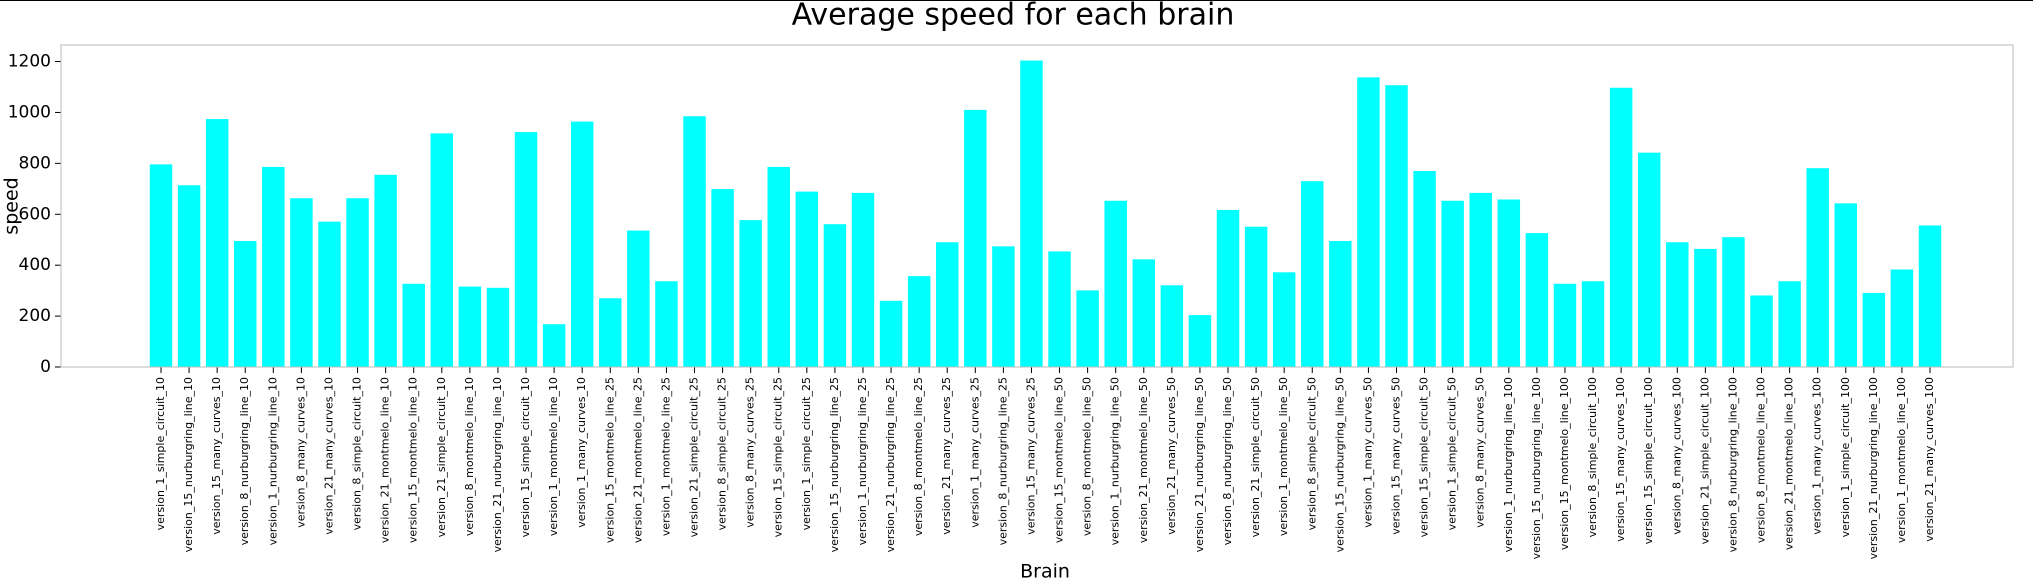 Image resolution: width=2033 pixels, height=583 pixels. Describe the element at coordinates (1676, 456) in the screenshot. I see `x-tick-label: version_8_many_curves_100` at that location.